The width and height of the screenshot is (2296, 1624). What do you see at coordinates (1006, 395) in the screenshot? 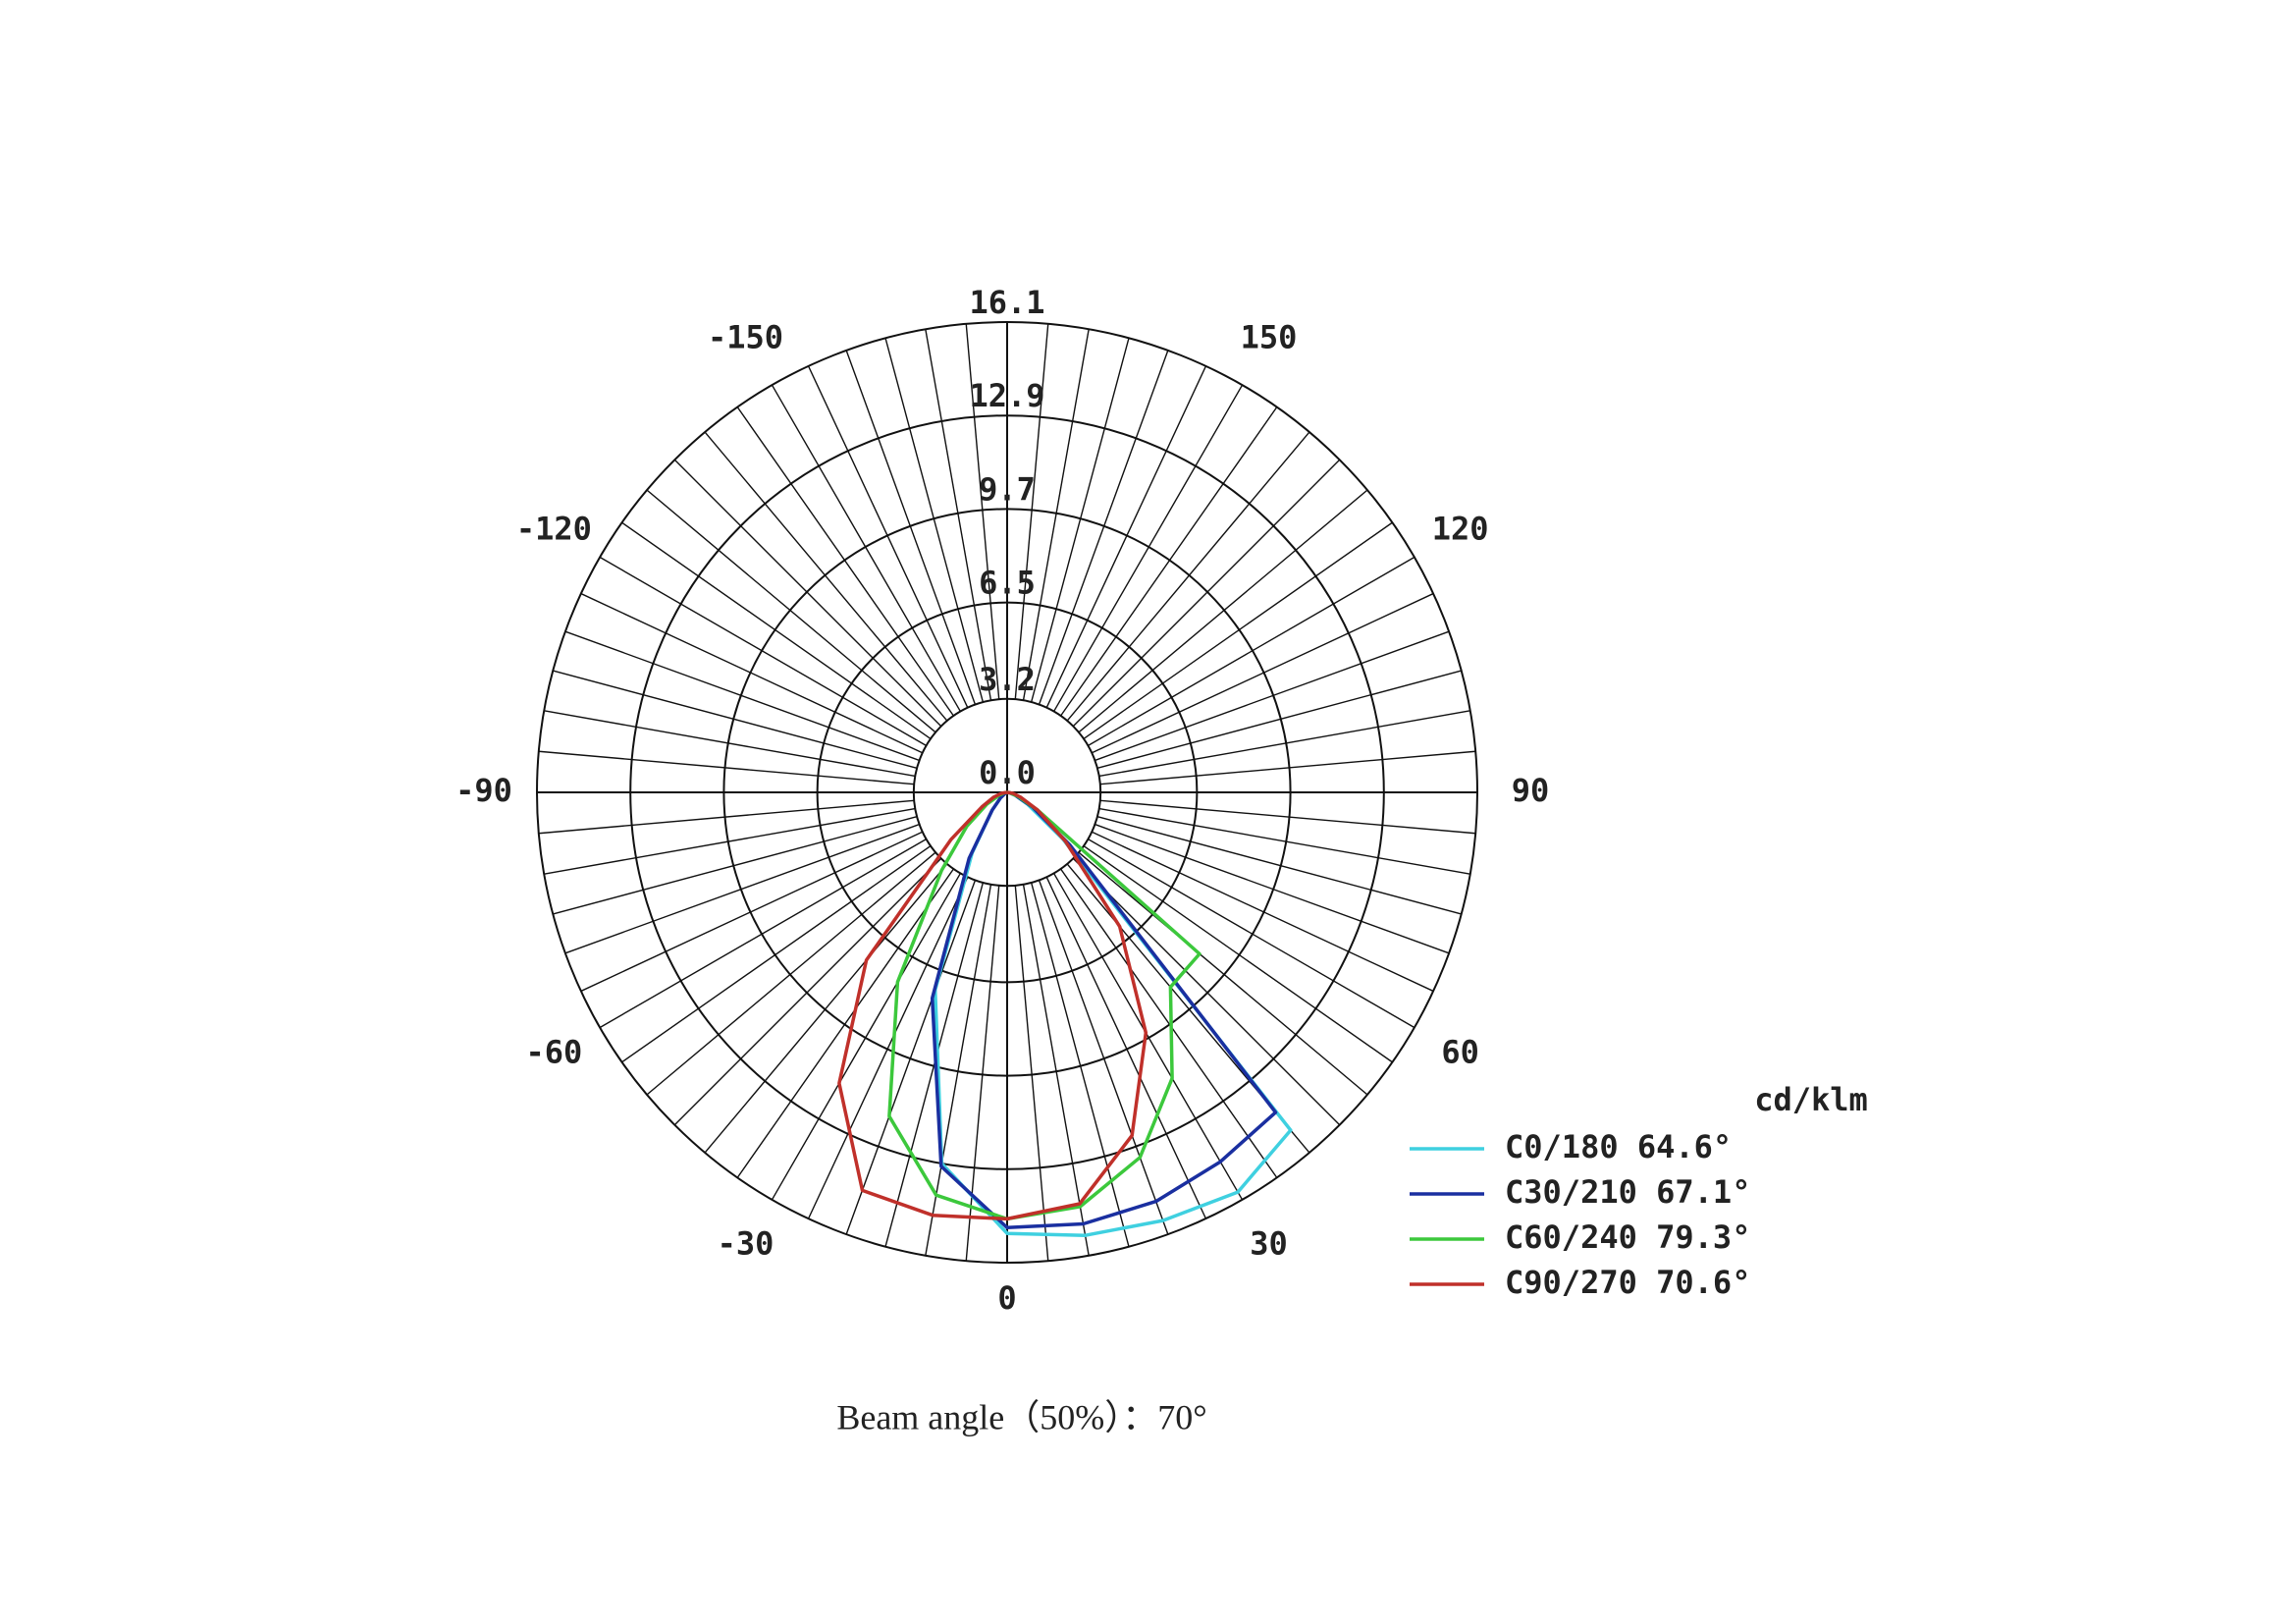
I see `r-tick-label: 12.9` at bounding box center [1006, 395].